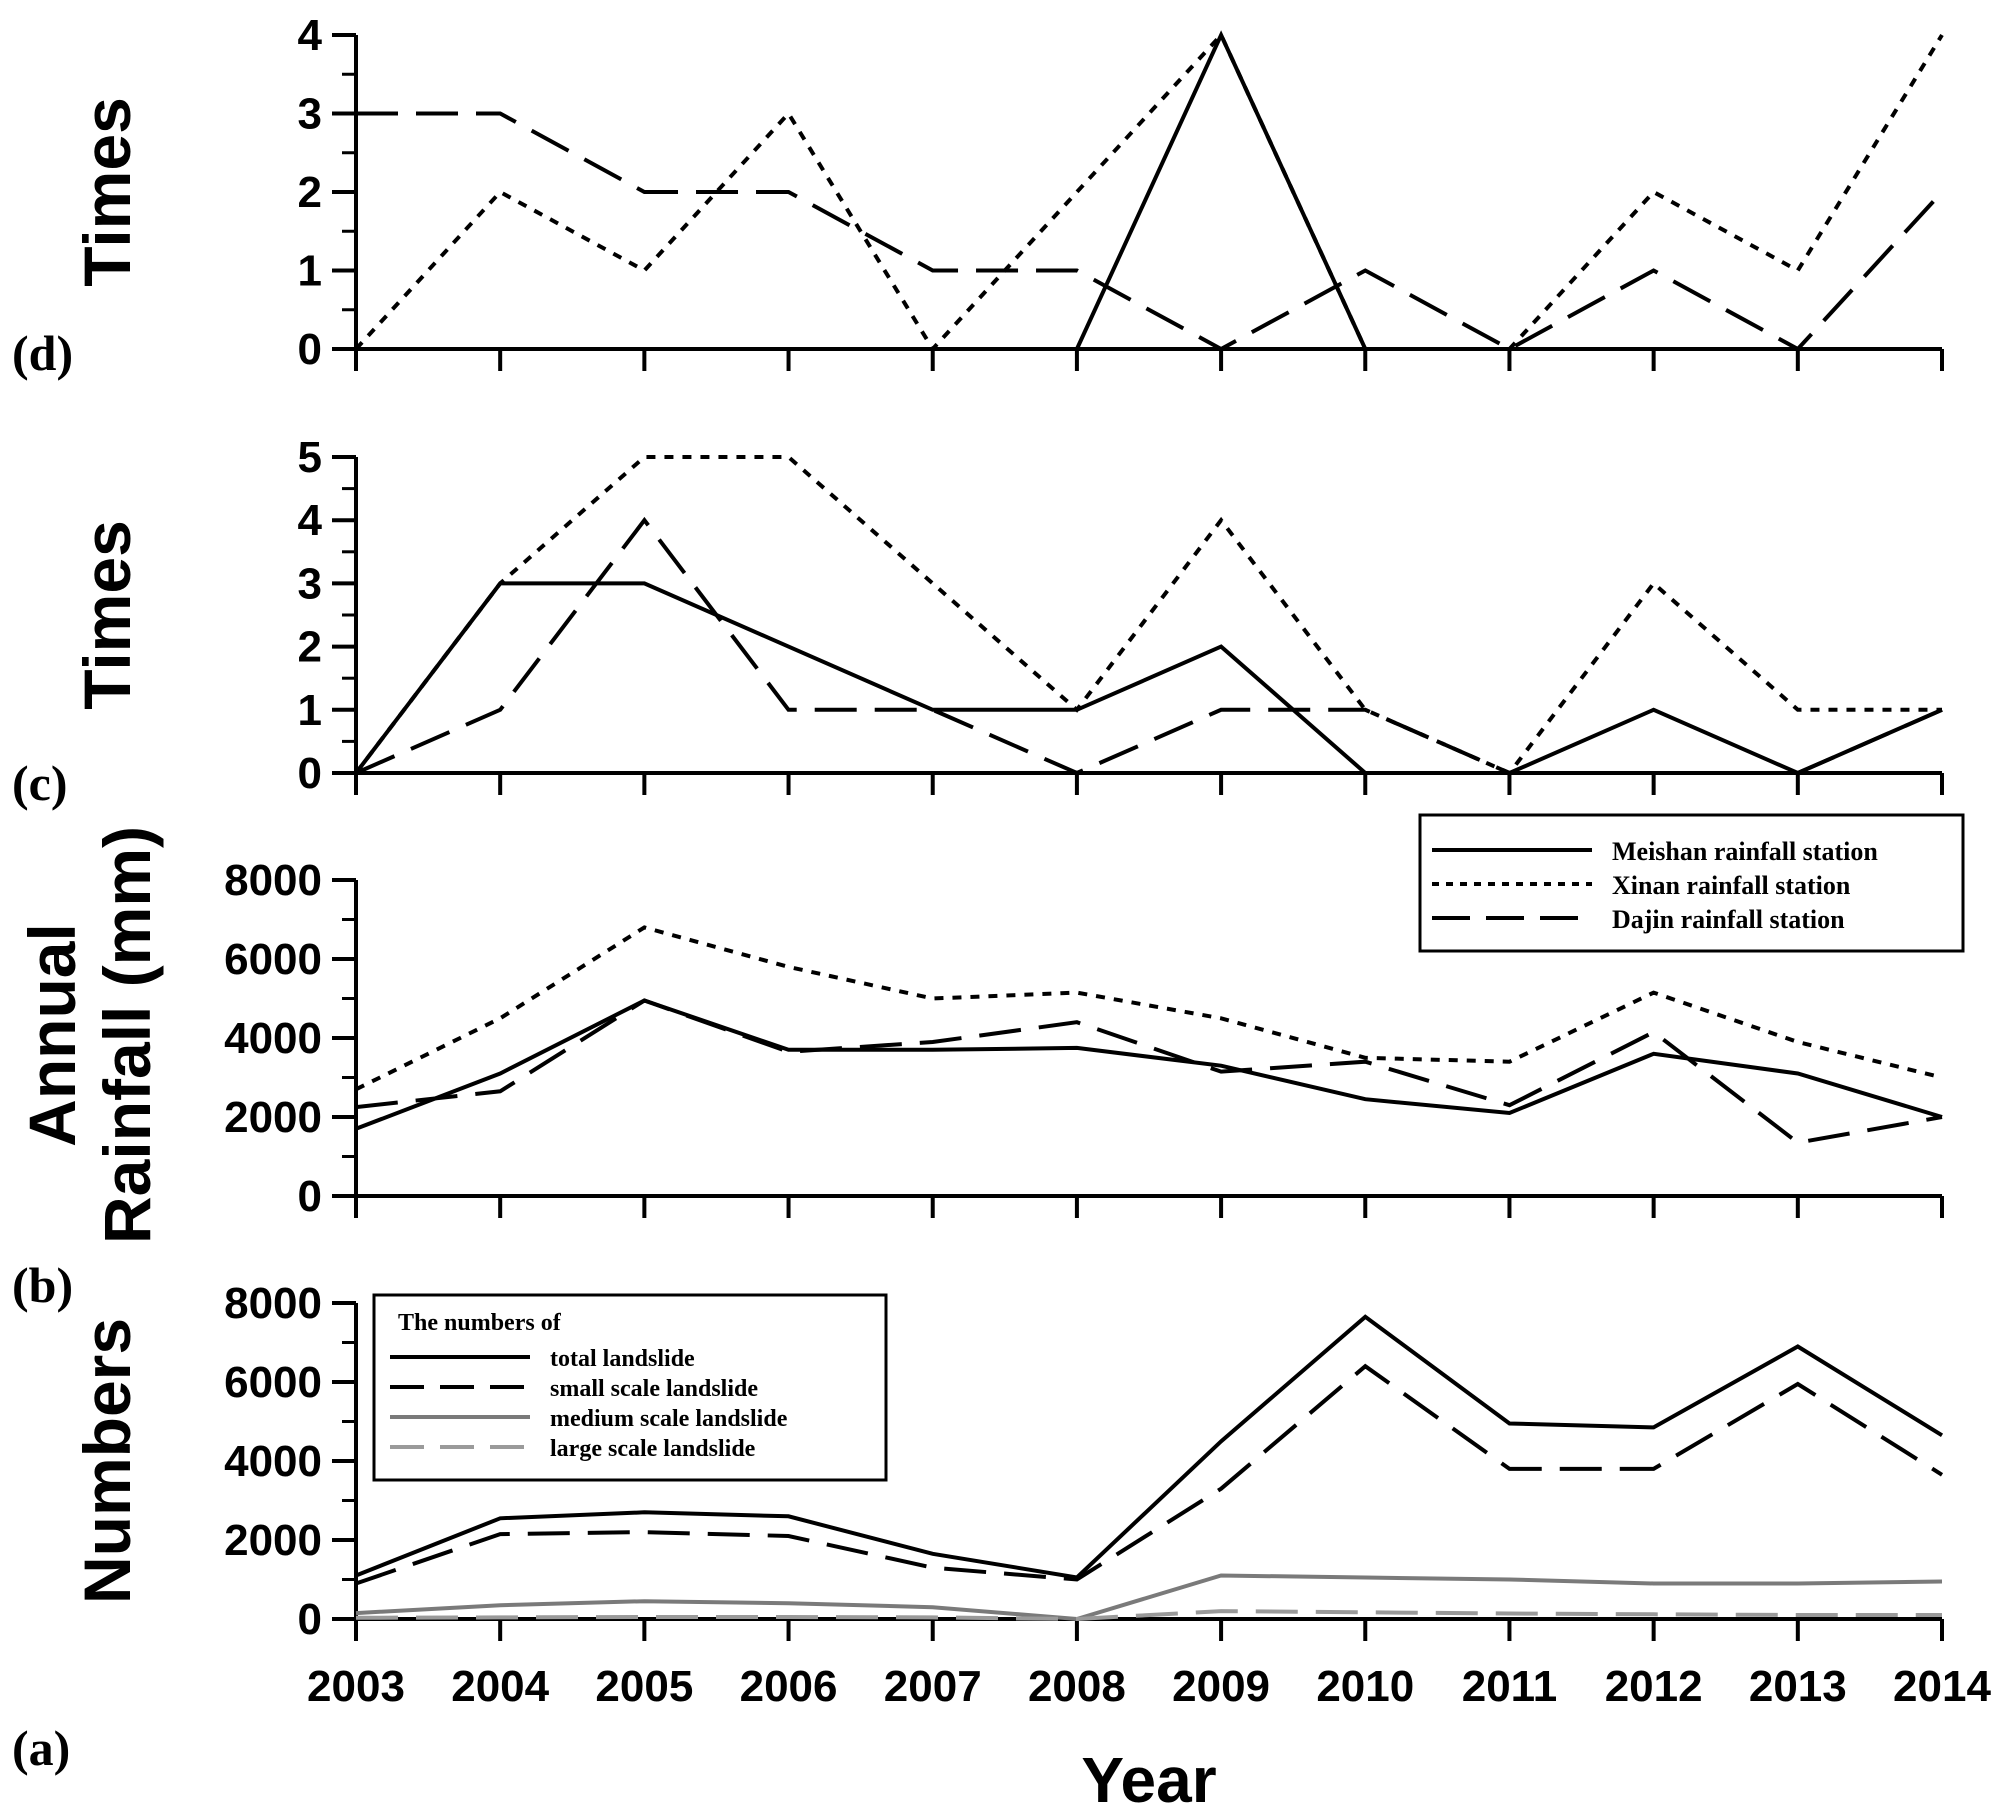 The image size is (2011, 1813). I want to click on x-tick-label: 2011, so click(1509, 1686).